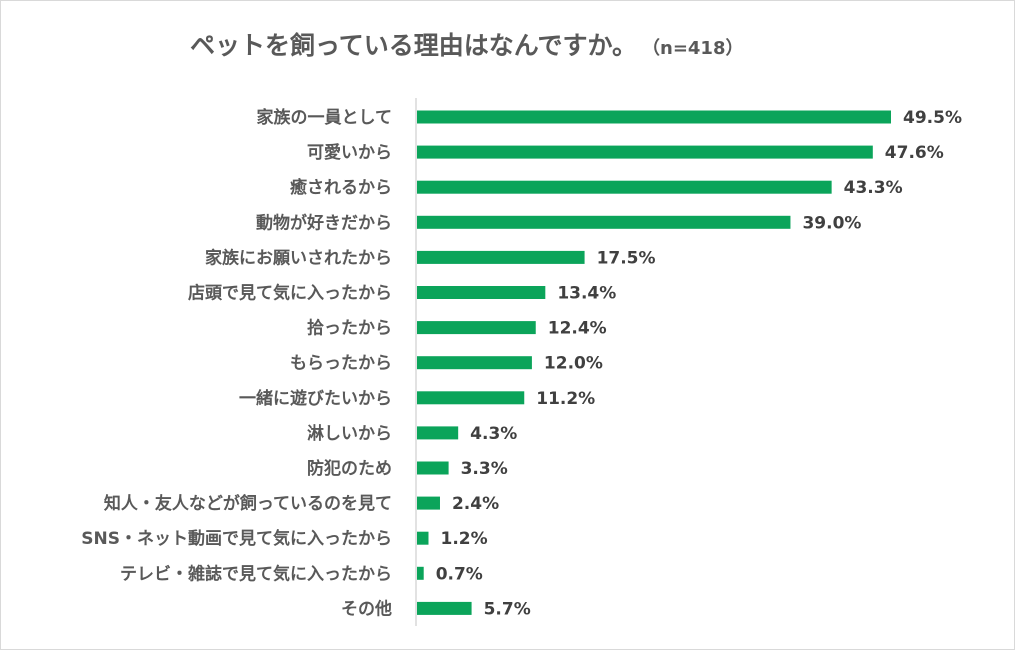  Describe the element at coordinates (298, 257) in the screenshot. I see `category-label: 家族にお願いされたから` at that location.